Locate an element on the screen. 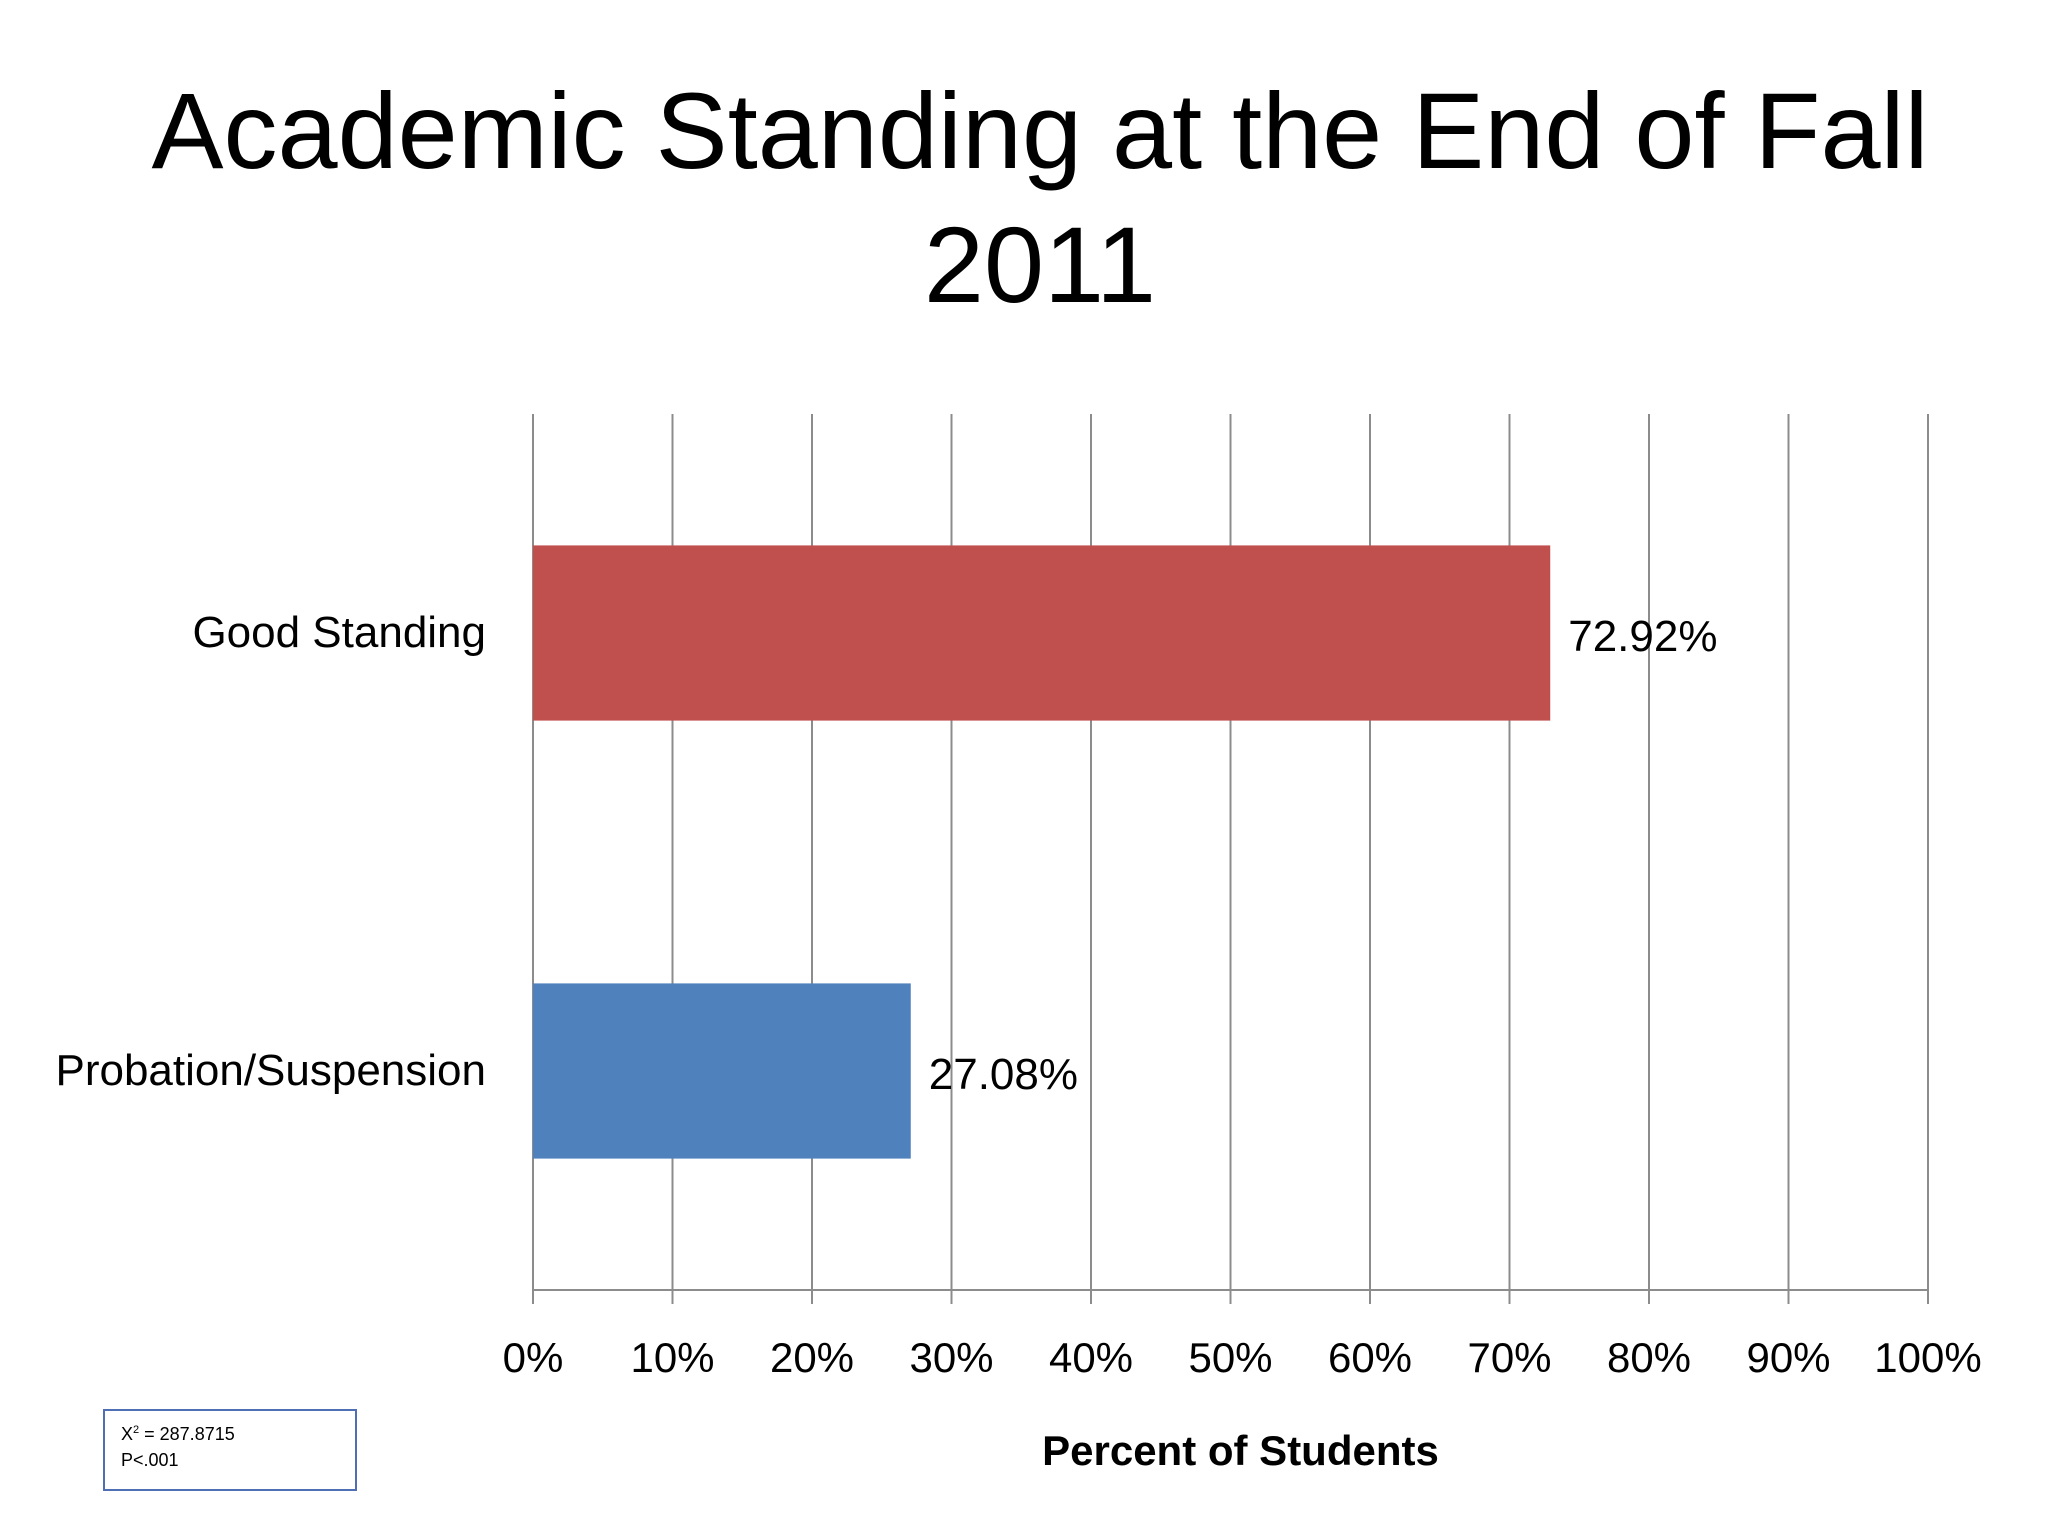  category-label: Good Standing is located at coordinates (339, 632).